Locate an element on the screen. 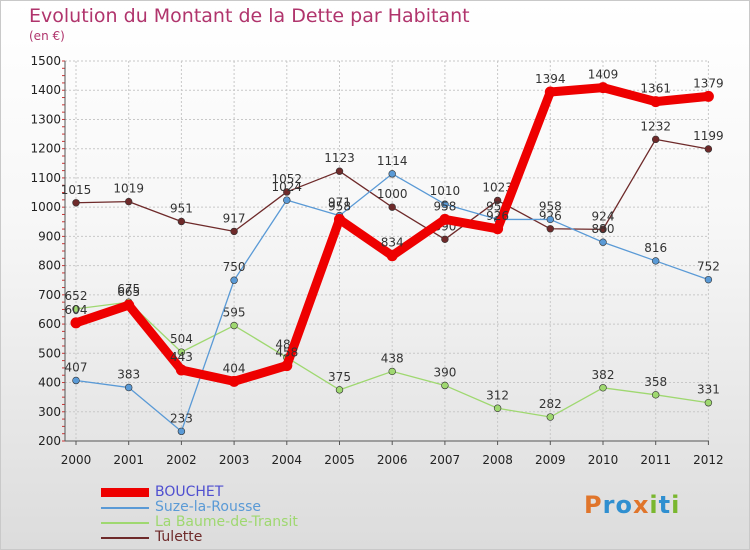 Image resolution: width=750 pixels, height=550 pixels. data-label-bouchet: 1361 is located at coordinates (655, 89).